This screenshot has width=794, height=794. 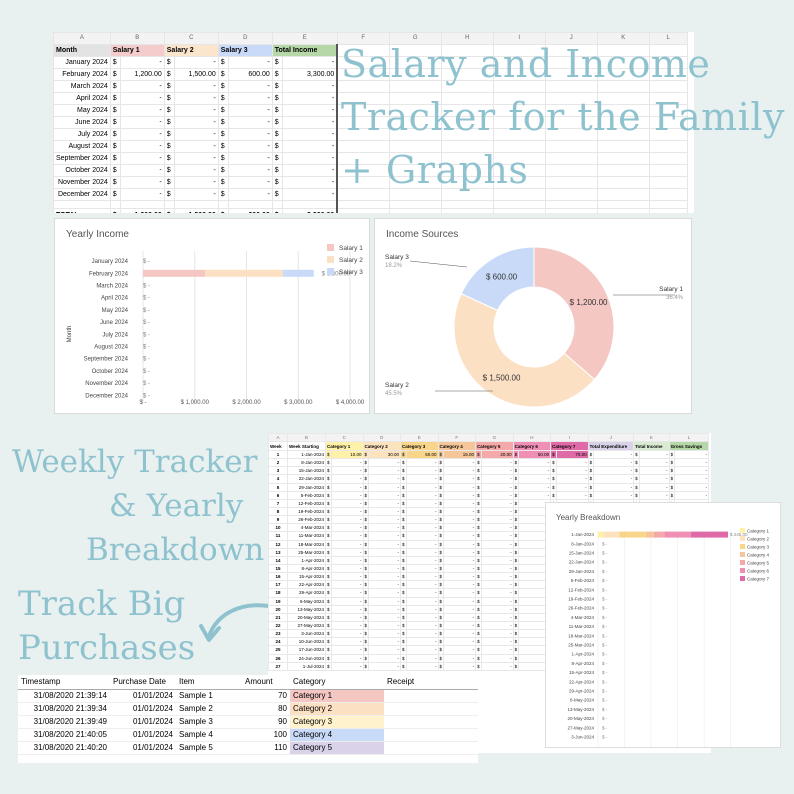 What do you see at coordinates (337, 748) in the screenshot?
I see `category-cell: Category 5` at bounding box center [337, 748].